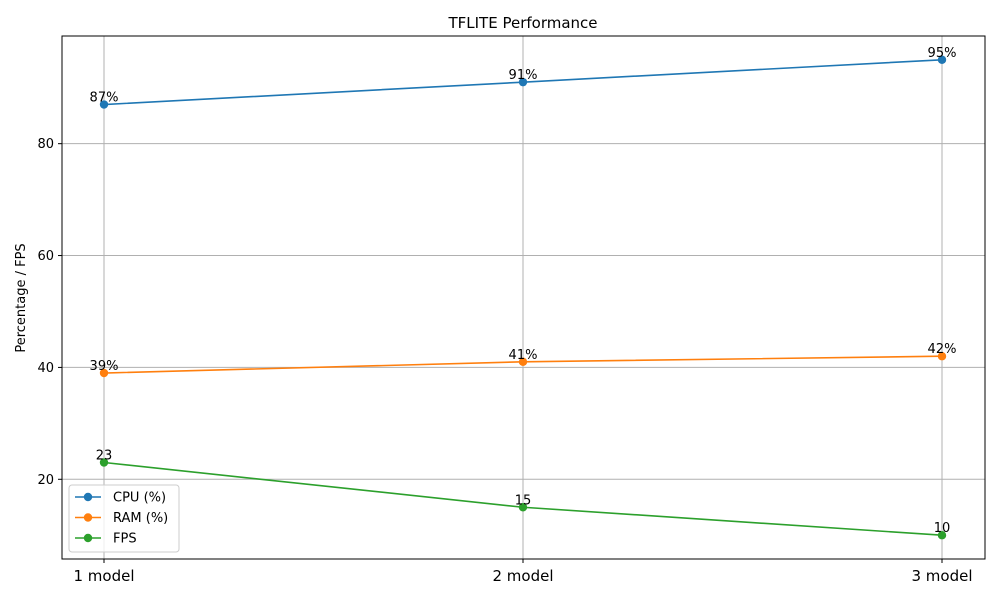 The height and width of the screenshot is (600, 1000). I want to click on y-tick-label: 20, so click(45, 480).